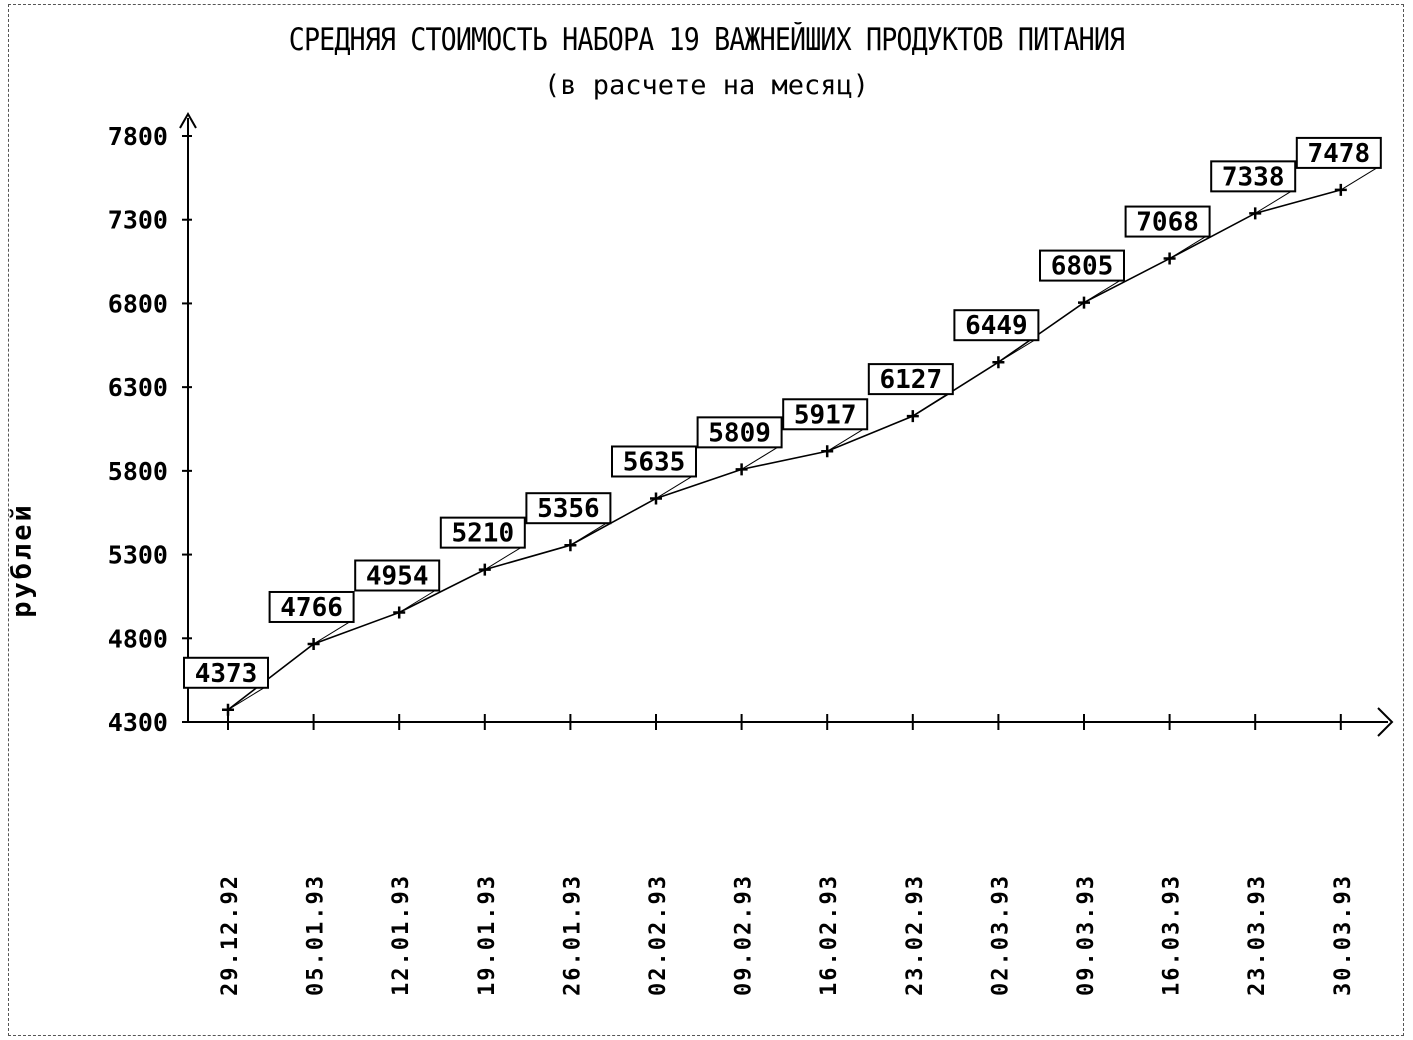 This screenshot has width=1413, height=1040. I want to click on x-tick-label: 30.03.93, so click(1343, 935).